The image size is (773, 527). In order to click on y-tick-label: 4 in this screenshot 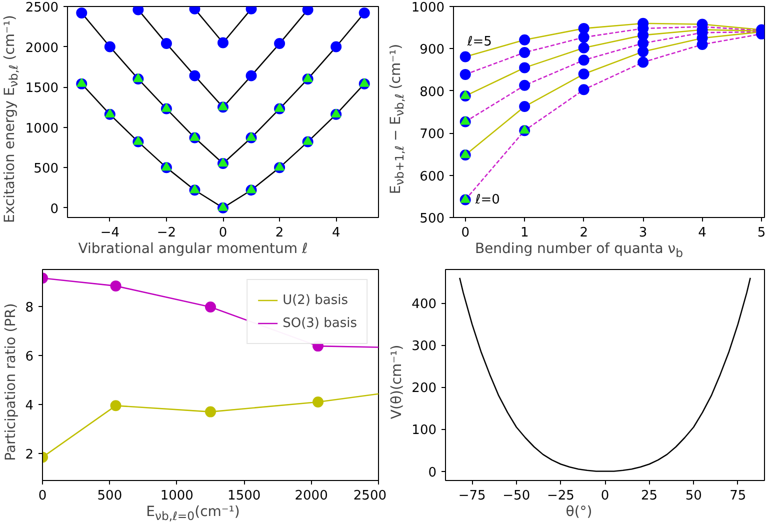, I will do `click(29, 406)`.